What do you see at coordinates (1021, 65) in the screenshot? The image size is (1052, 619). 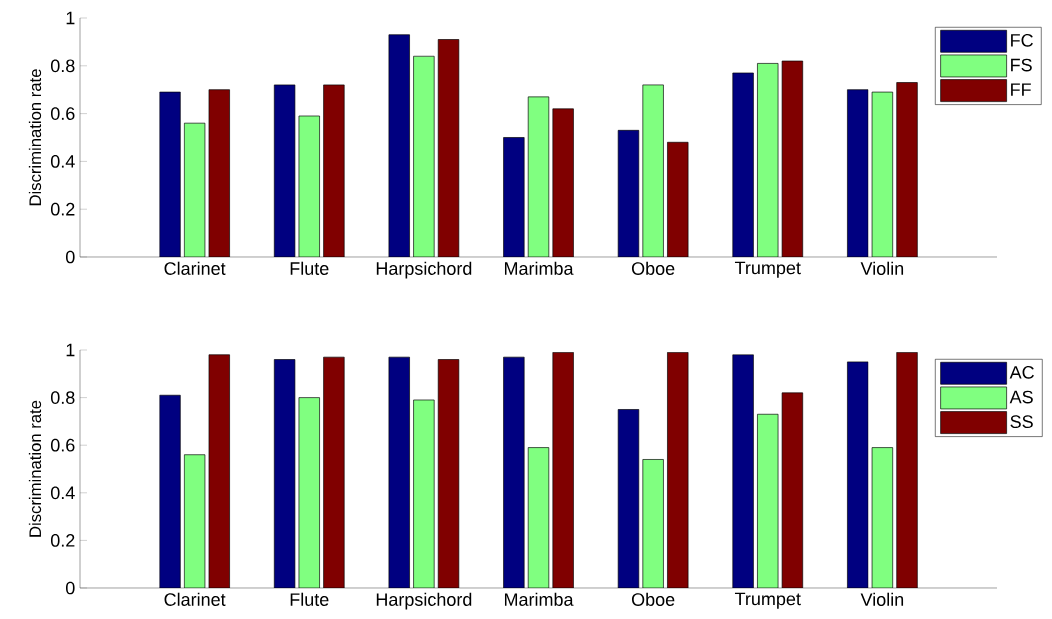 I see `legend-label: FS` at bounding box center [1021, 65].